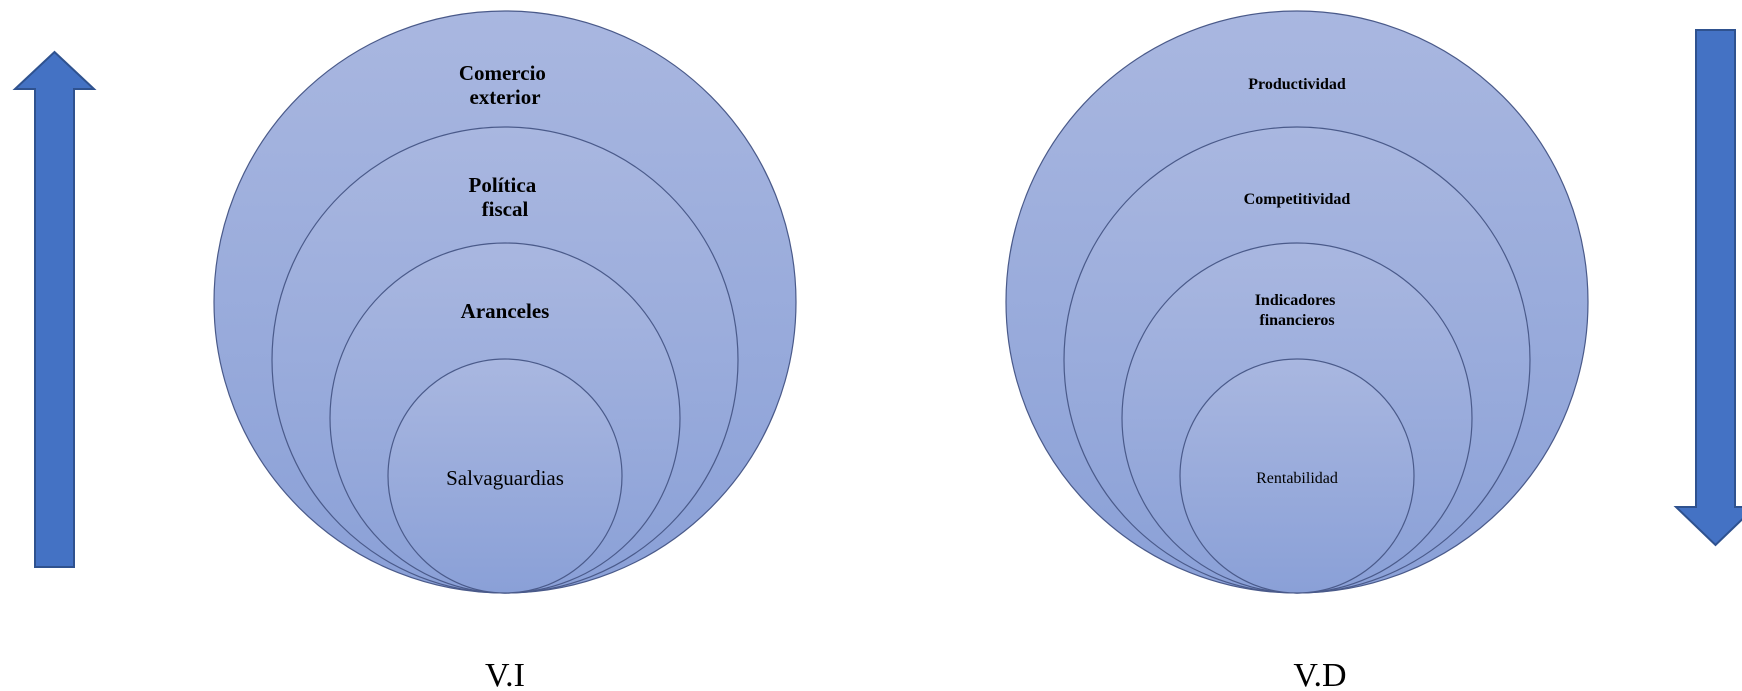  I want to click on right-label-competitividad: Competitividad, so click(1297, 199).